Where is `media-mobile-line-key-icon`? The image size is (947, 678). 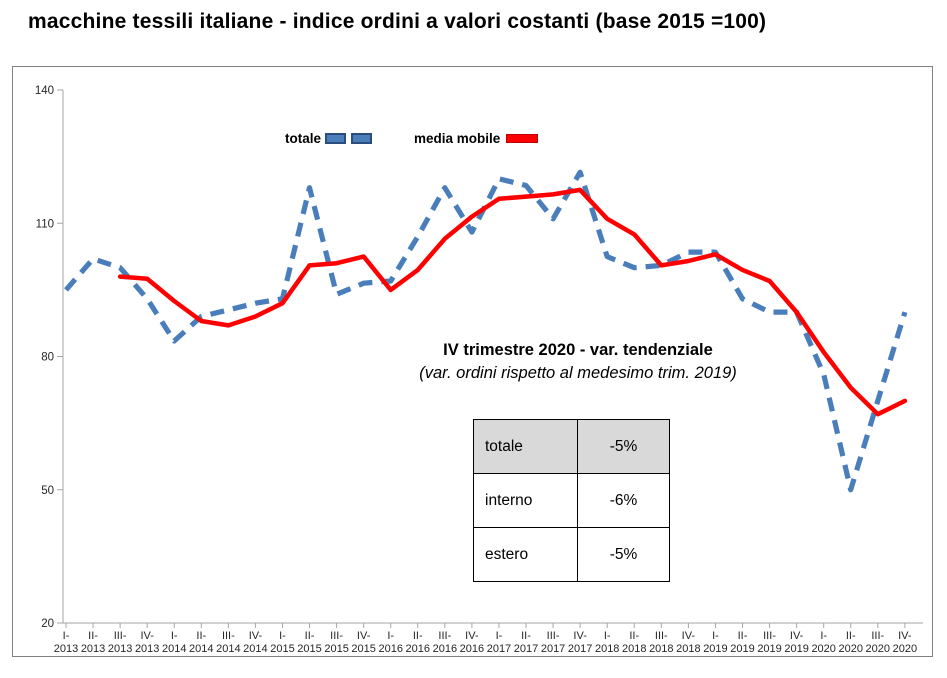 media-mobile-line-key-icon is located at coordinates (522, 138).